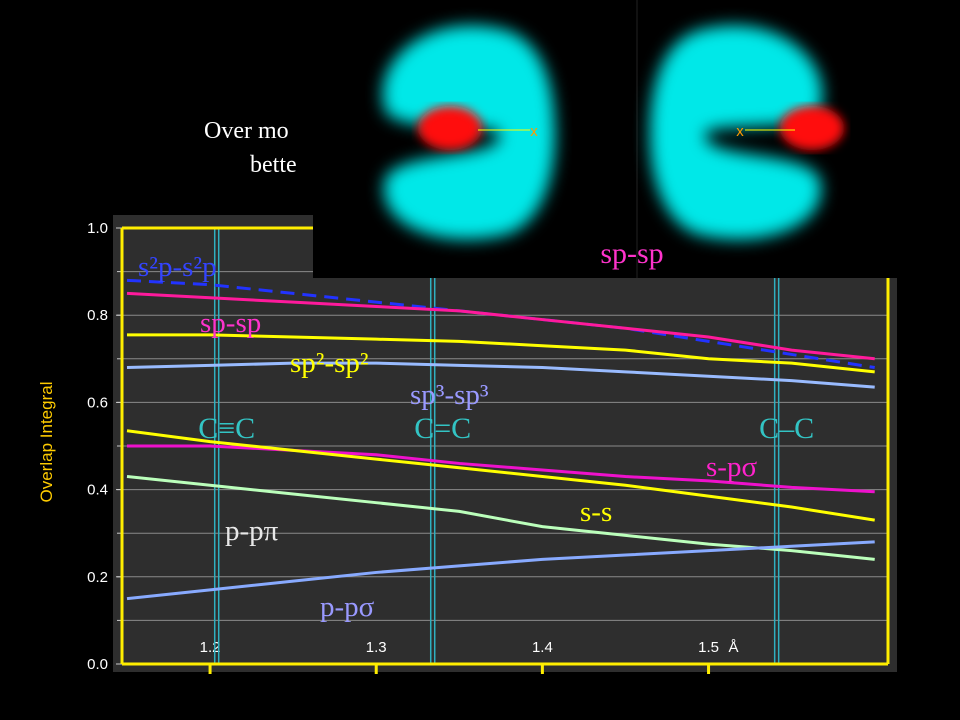  I want to click on y-tick-label: 0.6, so click(97, 402).